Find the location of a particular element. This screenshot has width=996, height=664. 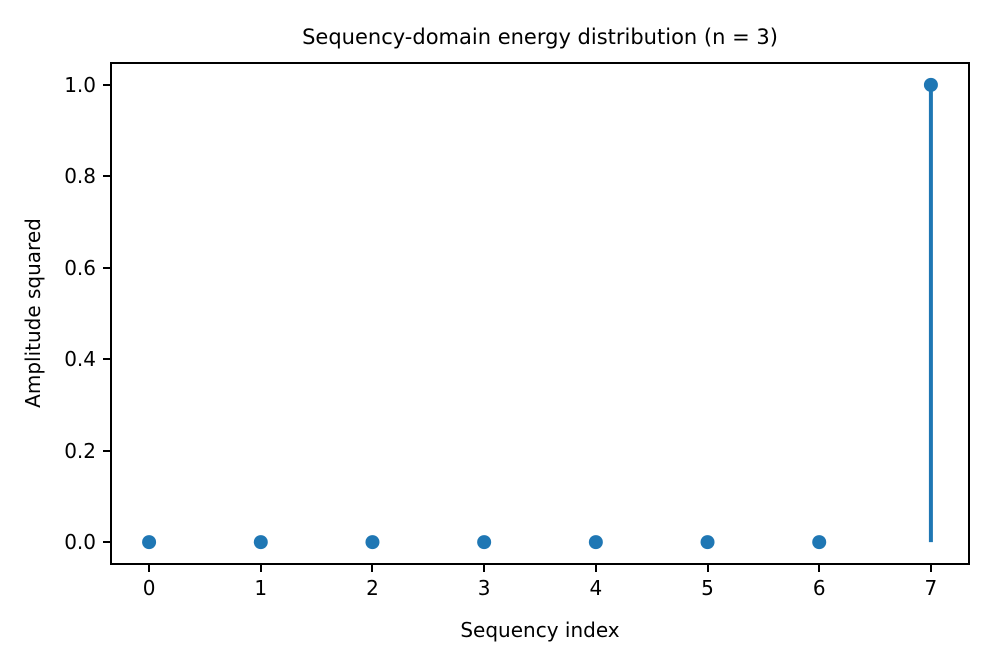

x-tick-label: 3 is located at coordinates (484, 588).